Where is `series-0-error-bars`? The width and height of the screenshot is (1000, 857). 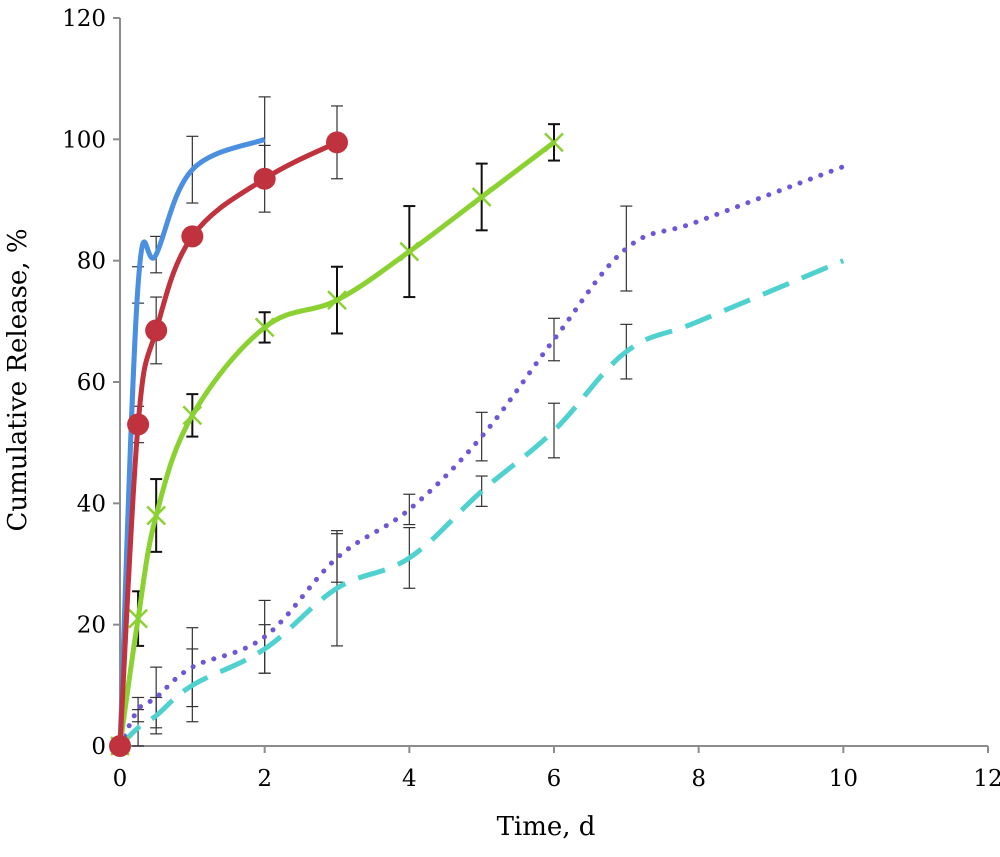
series-0-error-bars is located at coordinates (201, 200).